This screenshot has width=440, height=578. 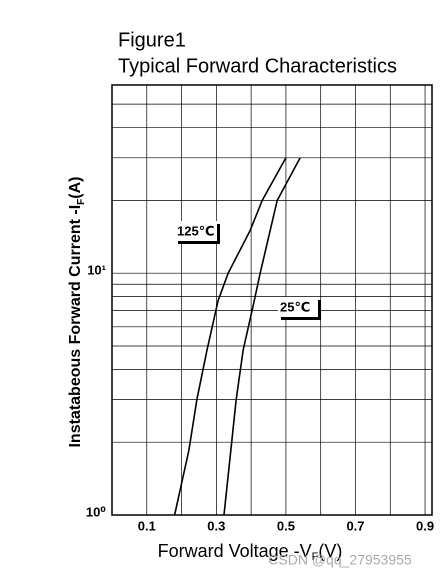 I want to click on y-axis-label: Instatabeous Forward Current -IF(A), so click(x=76, y=311).